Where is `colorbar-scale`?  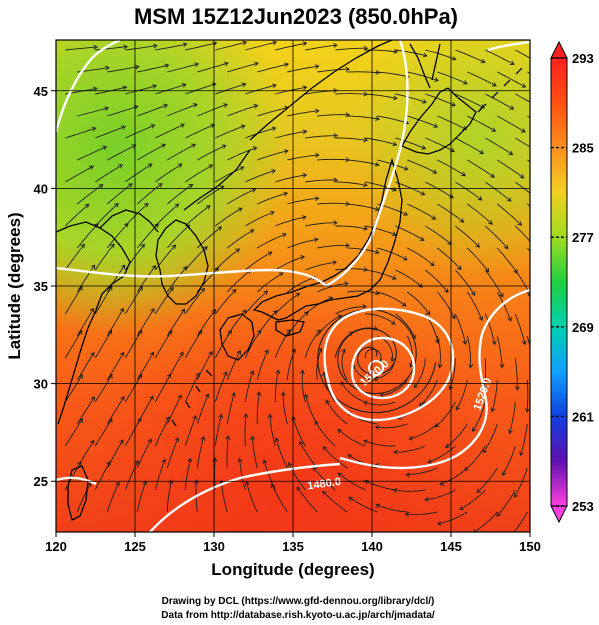 colorbar-scale is located at coordinates (559, 282).